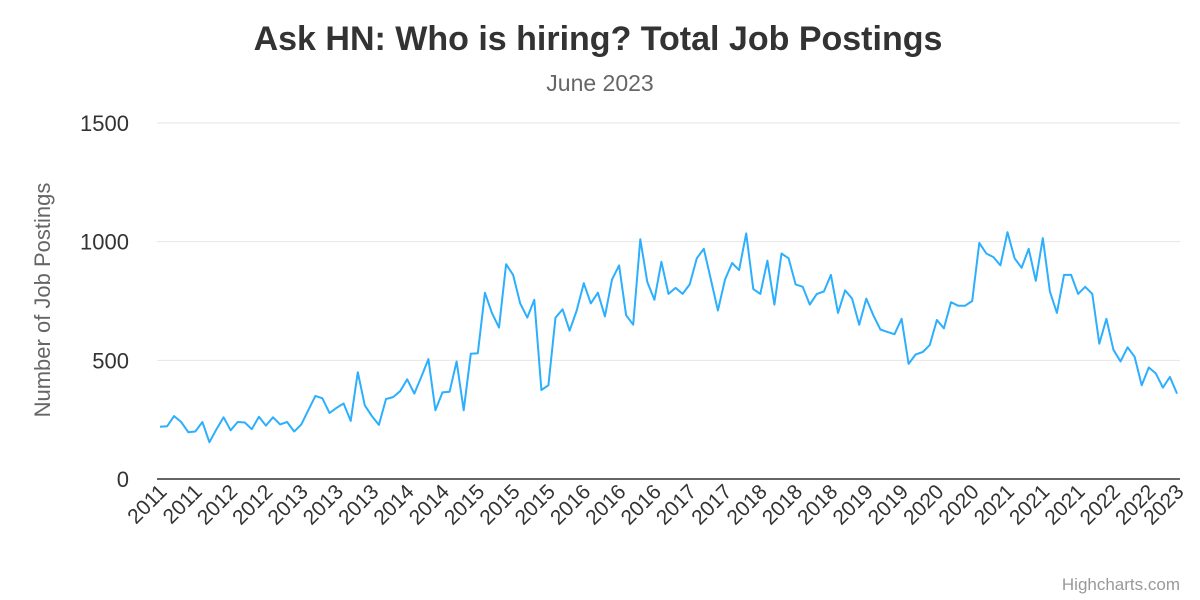  I want to click on credits: Highcharts.com, so click(1121, 584).